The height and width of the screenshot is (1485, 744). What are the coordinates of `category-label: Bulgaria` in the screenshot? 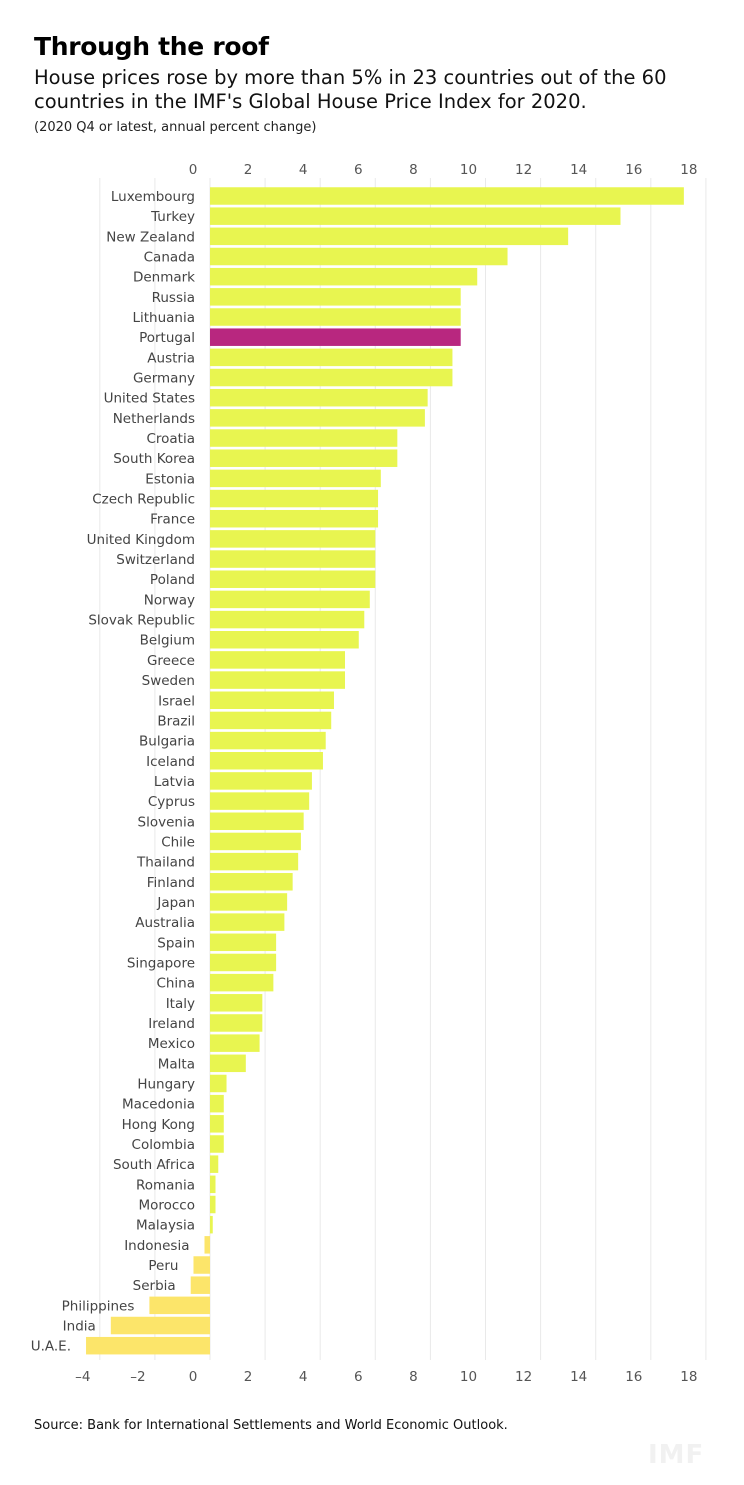 It's located at (167, 742).